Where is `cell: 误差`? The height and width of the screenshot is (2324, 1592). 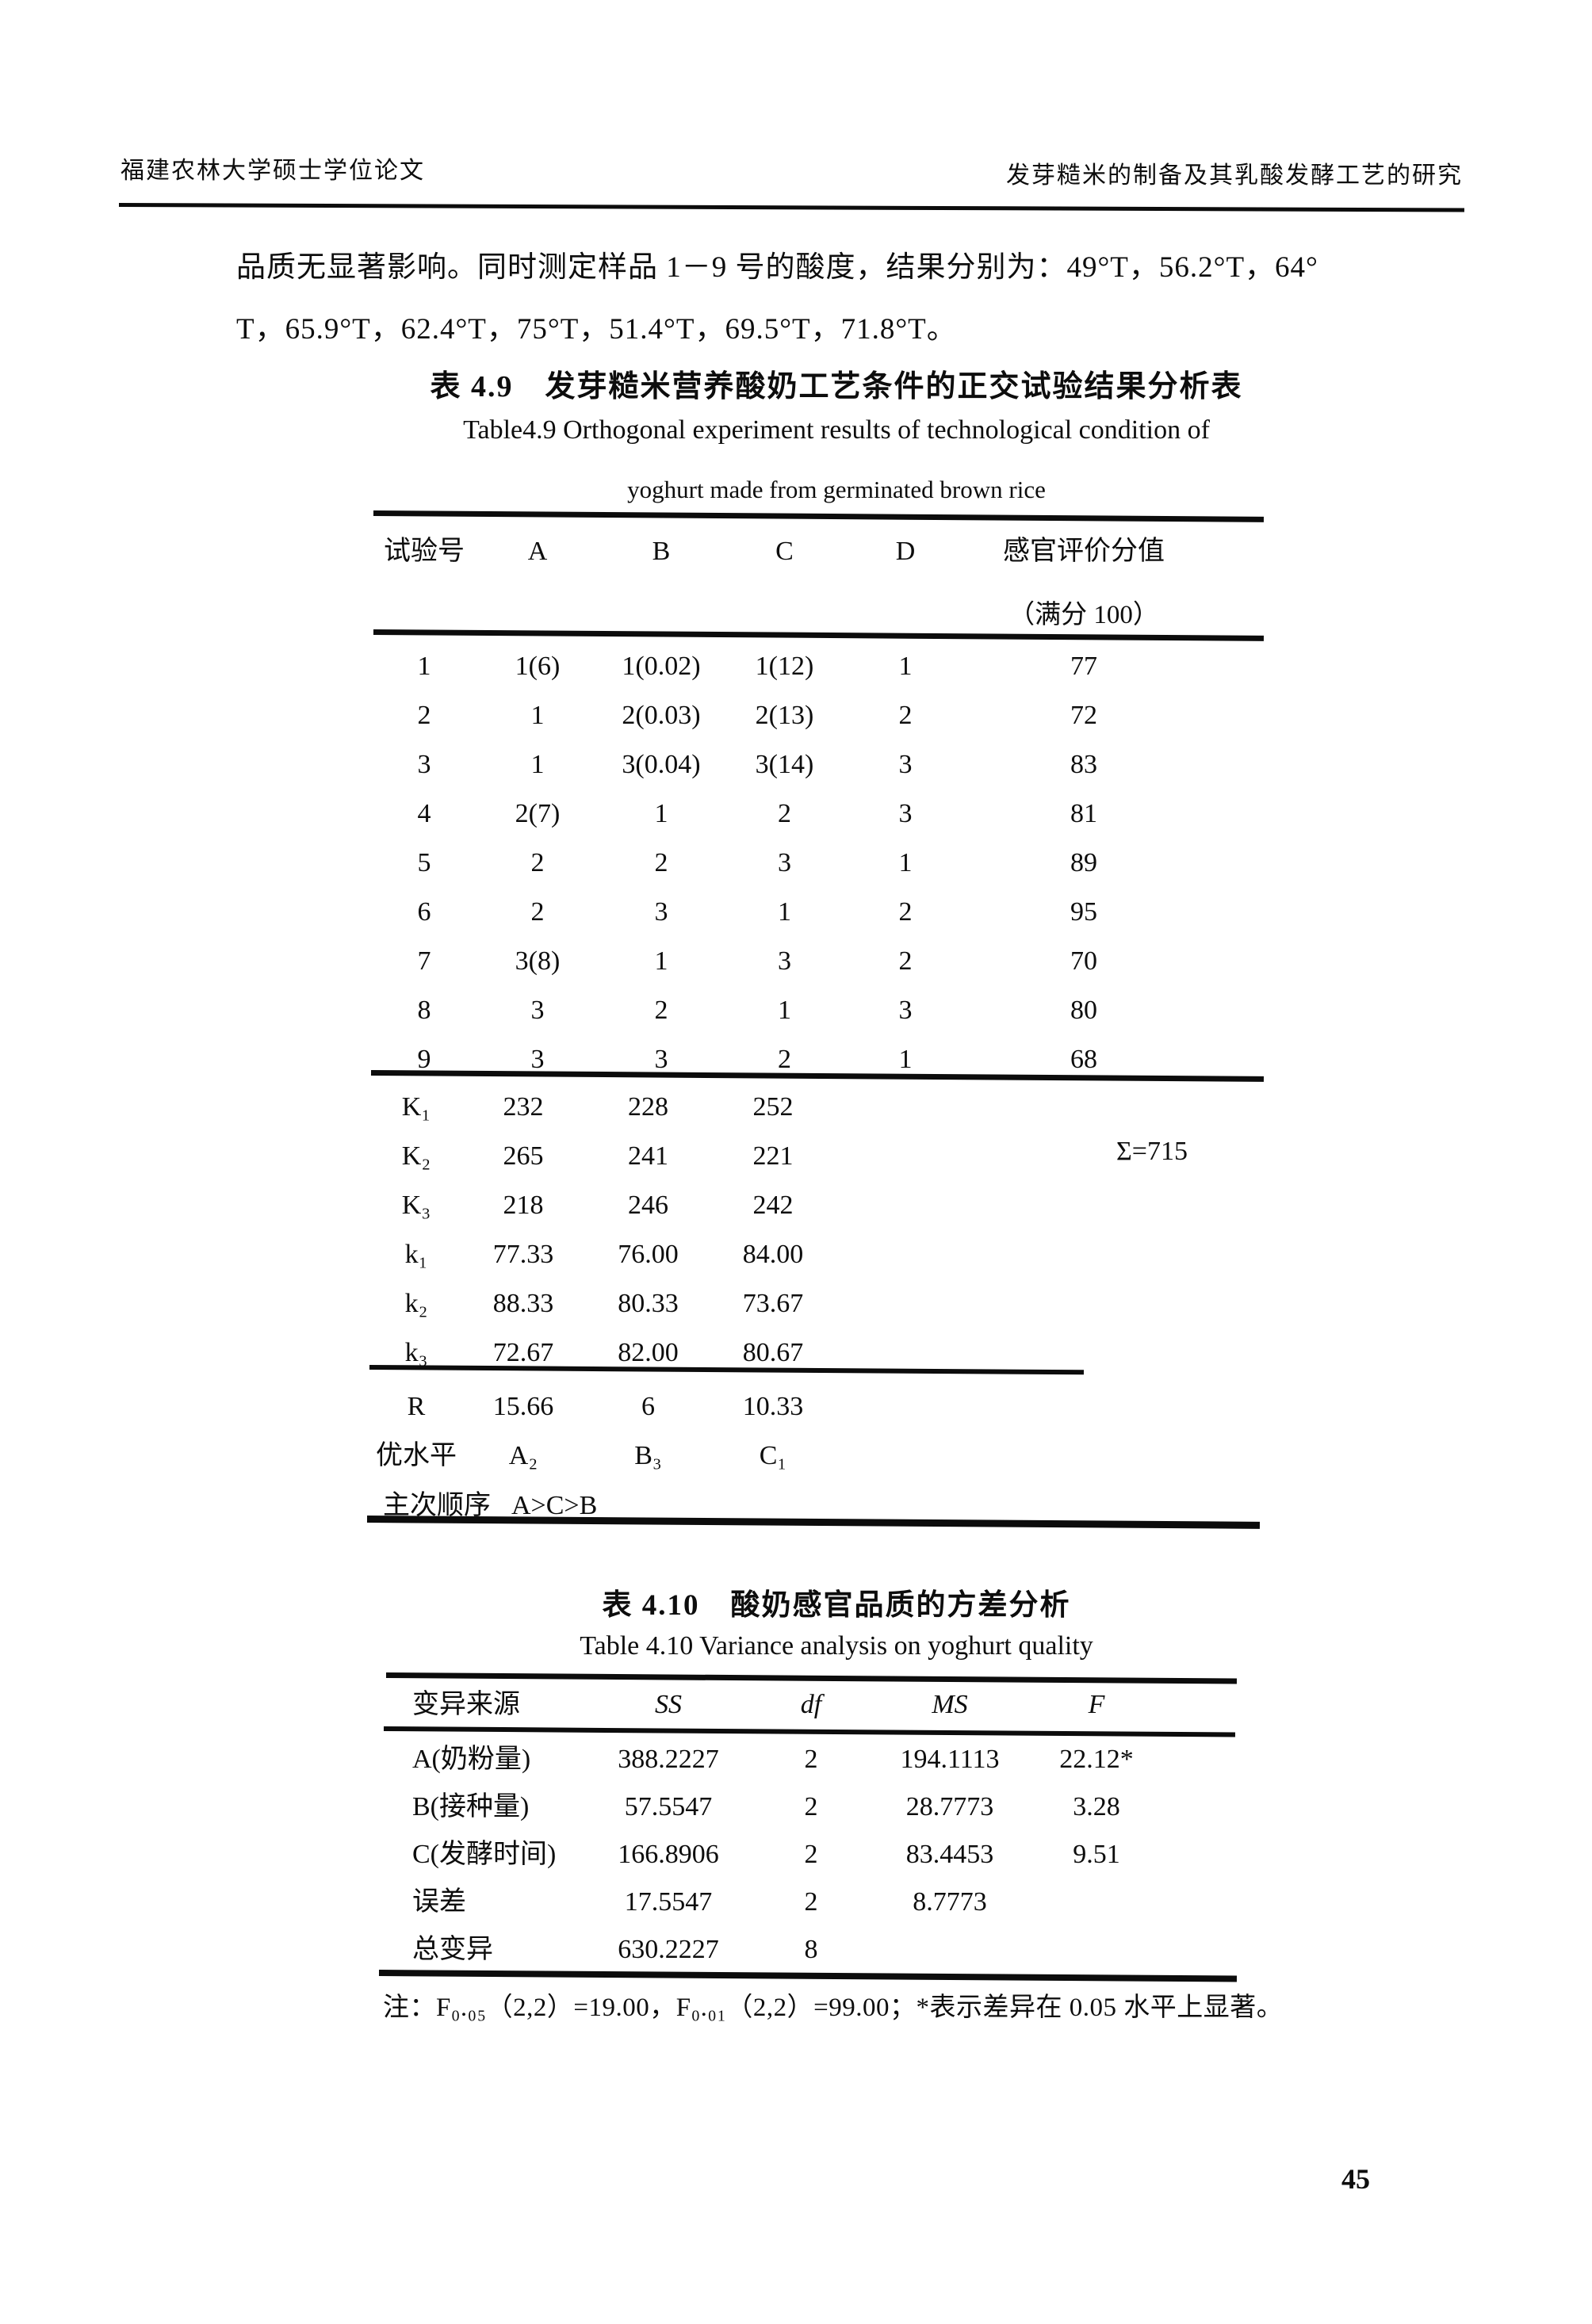 cell: 误差 is located at coordinates (439, 1902).